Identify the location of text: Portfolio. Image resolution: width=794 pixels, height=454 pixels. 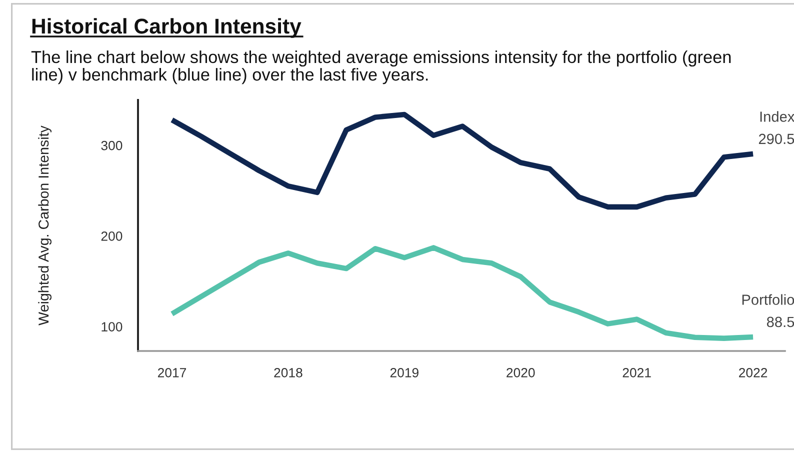
(768, 299).